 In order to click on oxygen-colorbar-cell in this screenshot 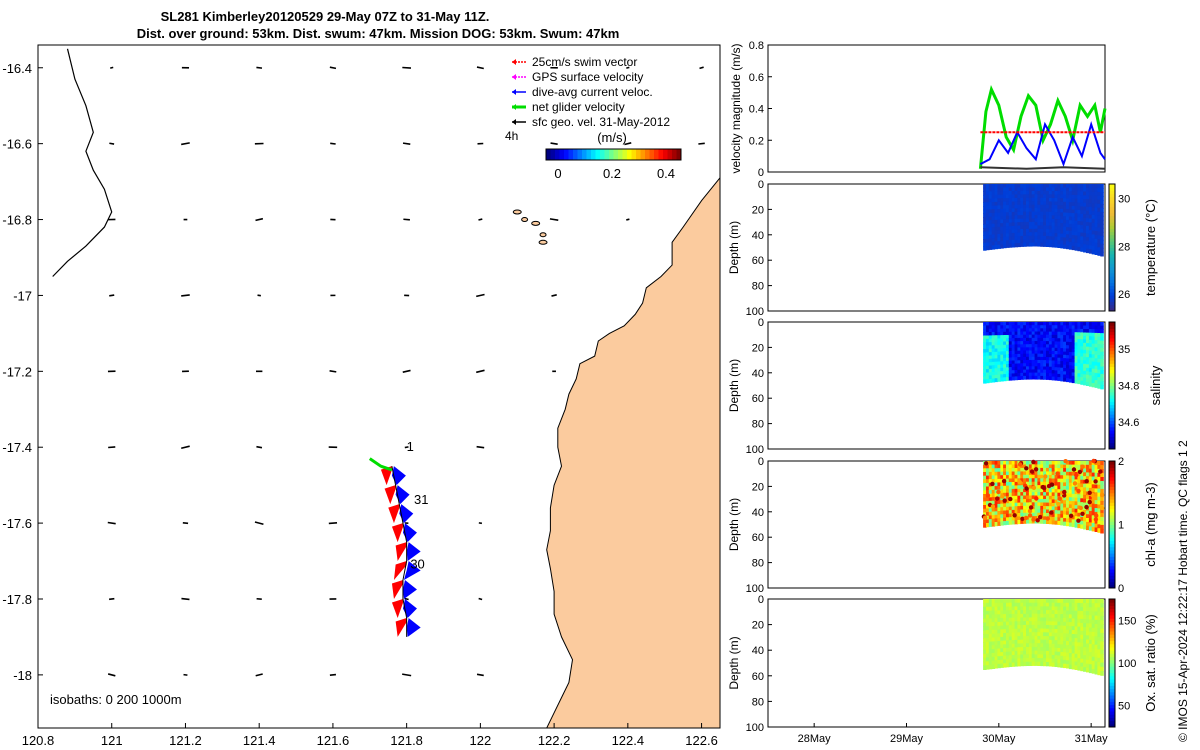, I will do `click(1112, 681)`.